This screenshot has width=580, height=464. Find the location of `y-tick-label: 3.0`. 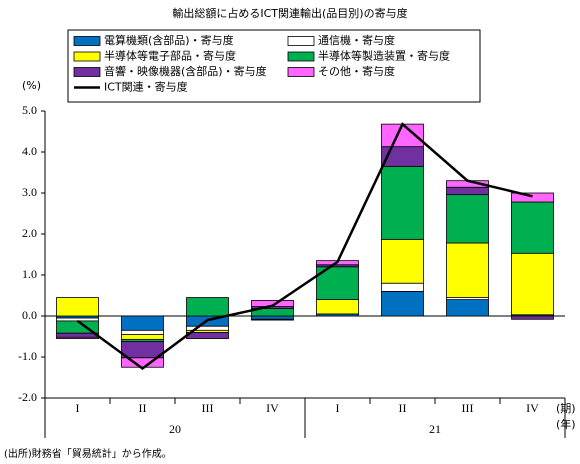

y-tick-label: 3.0 is located at coordinates (29, 192).